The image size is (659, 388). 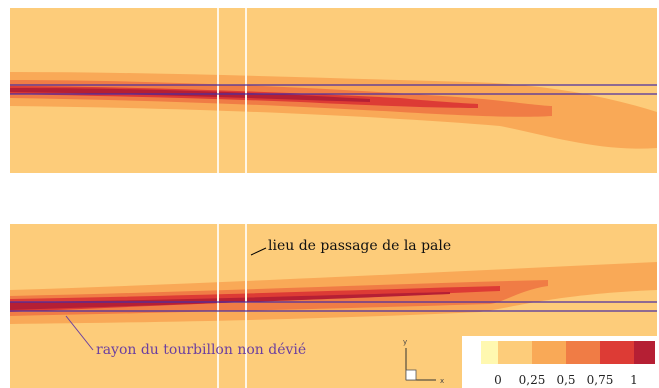 What do you see at coordinates (405, 342) in the screenshot?
I see `axis-y-label: y` at bounding box center [405, 342].